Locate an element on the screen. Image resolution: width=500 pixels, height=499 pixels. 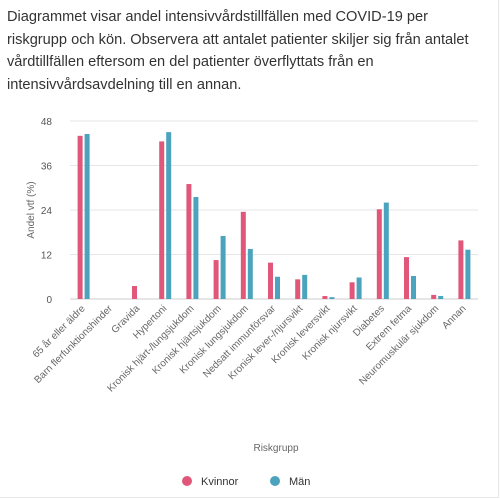
y-tick-label: 24 is located at coordinates (47, 211).